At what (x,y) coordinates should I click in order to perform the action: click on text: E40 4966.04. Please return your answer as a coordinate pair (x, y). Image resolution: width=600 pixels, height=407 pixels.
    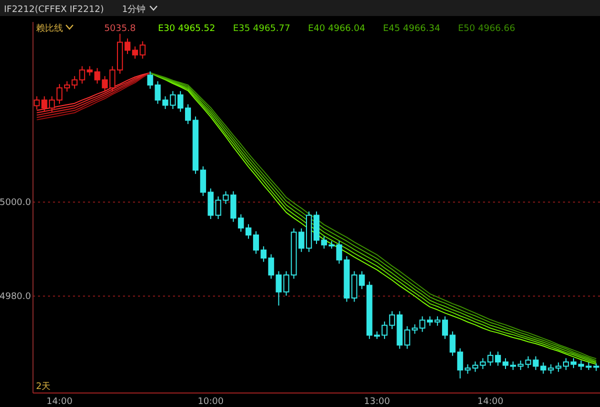
    Looking at the image, I should click on (337, 29).